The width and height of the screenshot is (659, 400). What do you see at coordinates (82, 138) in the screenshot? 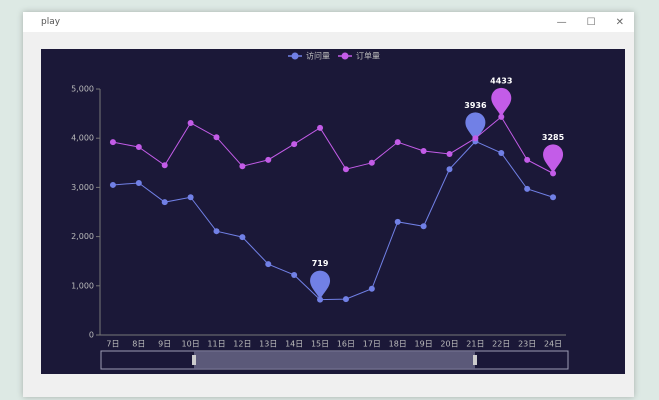
I see `y-tick-label: 4,000` at bounding box center [82, 138].